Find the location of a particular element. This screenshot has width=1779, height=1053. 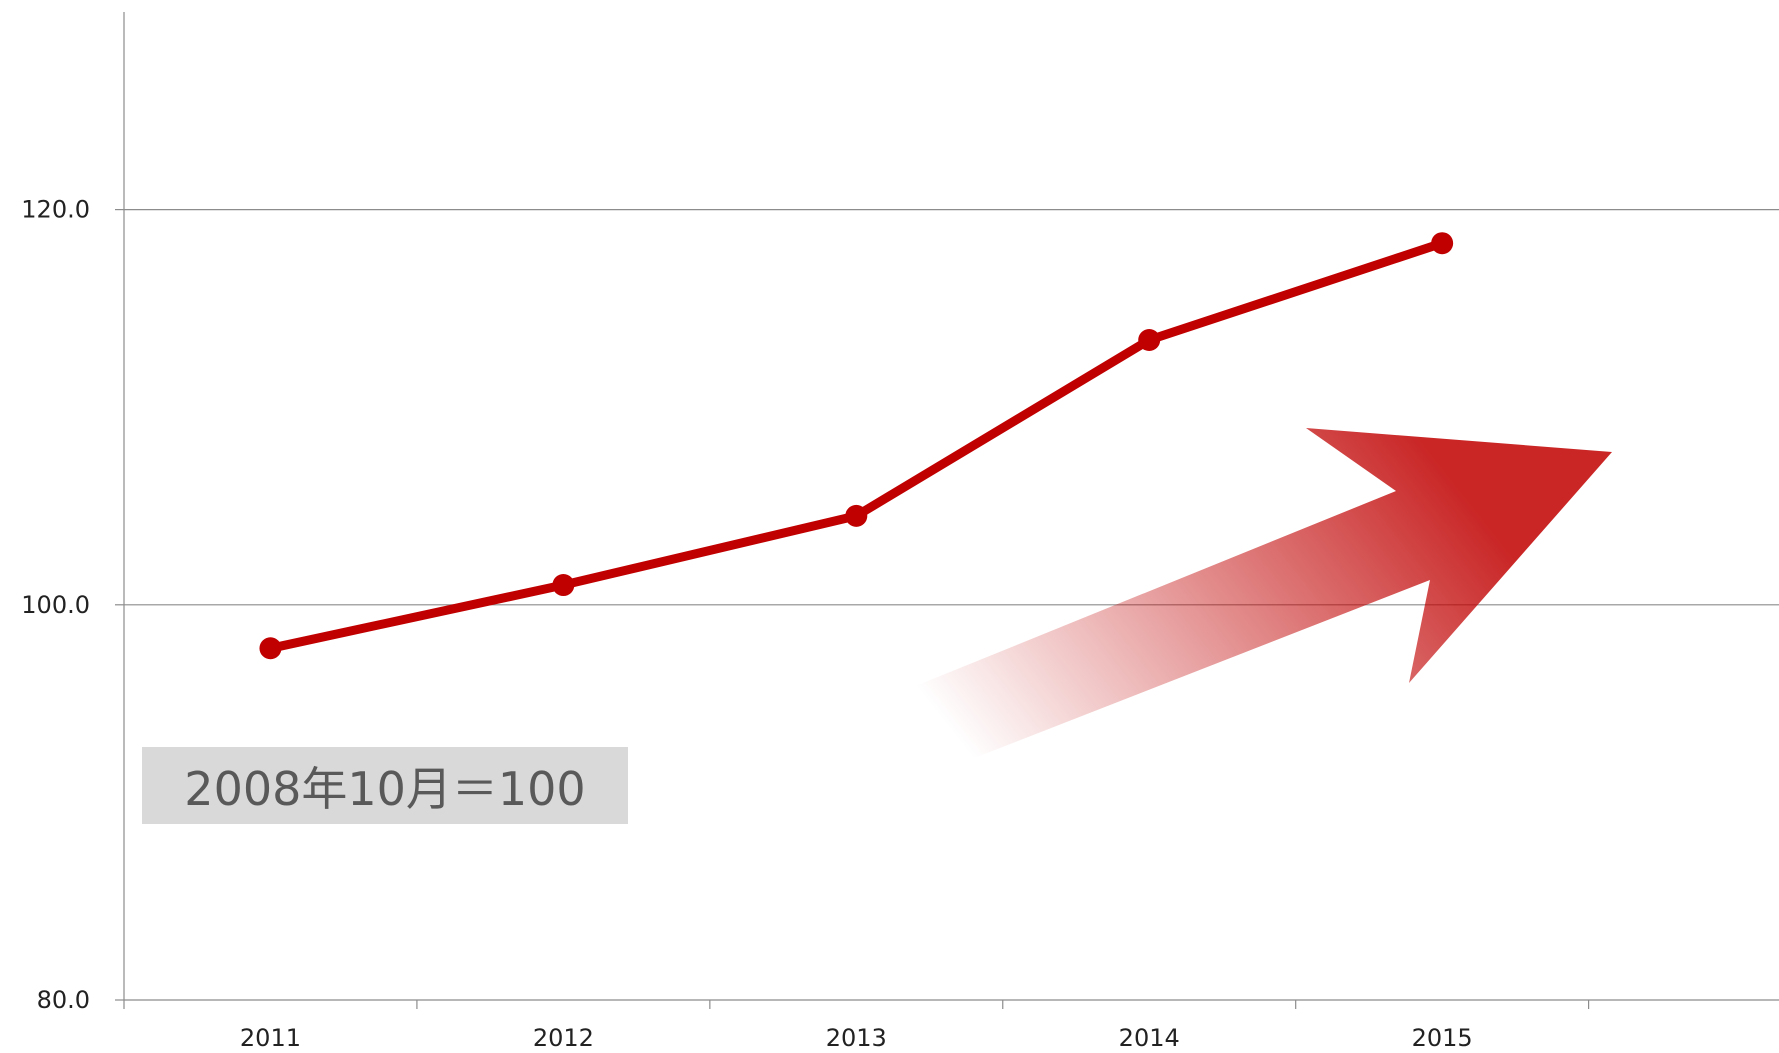

data-point-2011 is located at coordinates (270, 648).